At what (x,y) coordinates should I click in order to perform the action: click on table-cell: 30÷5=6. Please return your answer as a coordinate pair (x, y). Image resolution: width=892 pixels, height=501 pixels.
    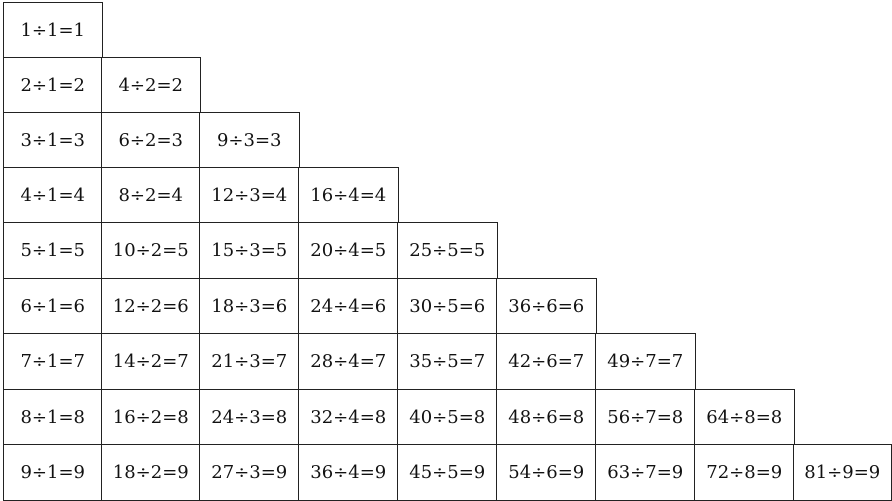
    Looking at the image, I should click on (447, 306).